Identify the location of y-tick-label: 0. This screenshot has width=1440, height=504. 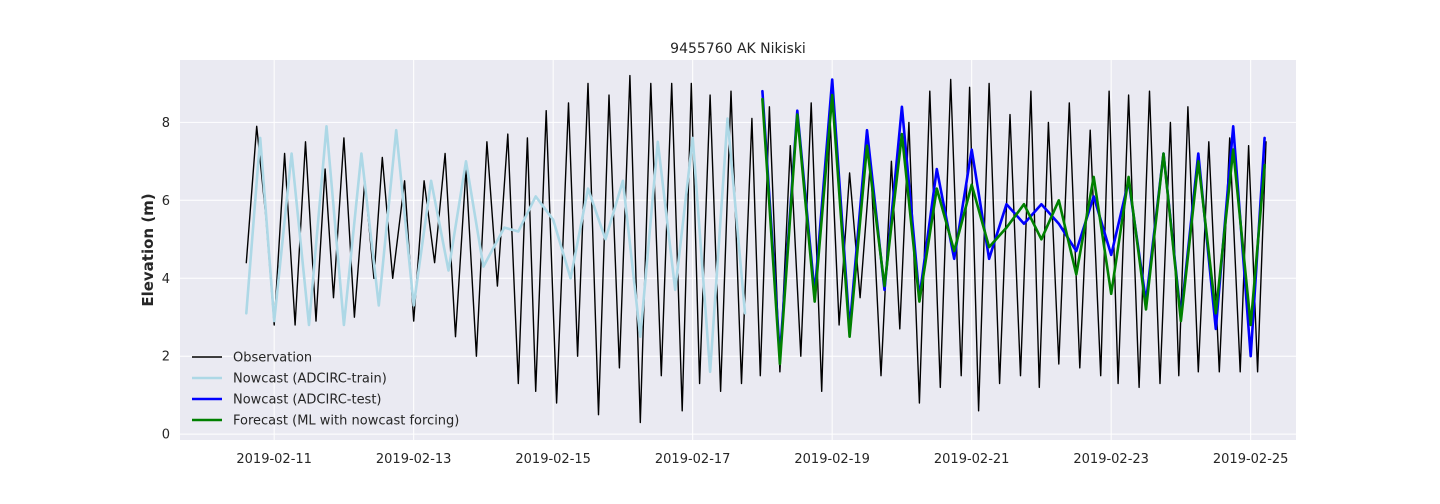
(166, 435).